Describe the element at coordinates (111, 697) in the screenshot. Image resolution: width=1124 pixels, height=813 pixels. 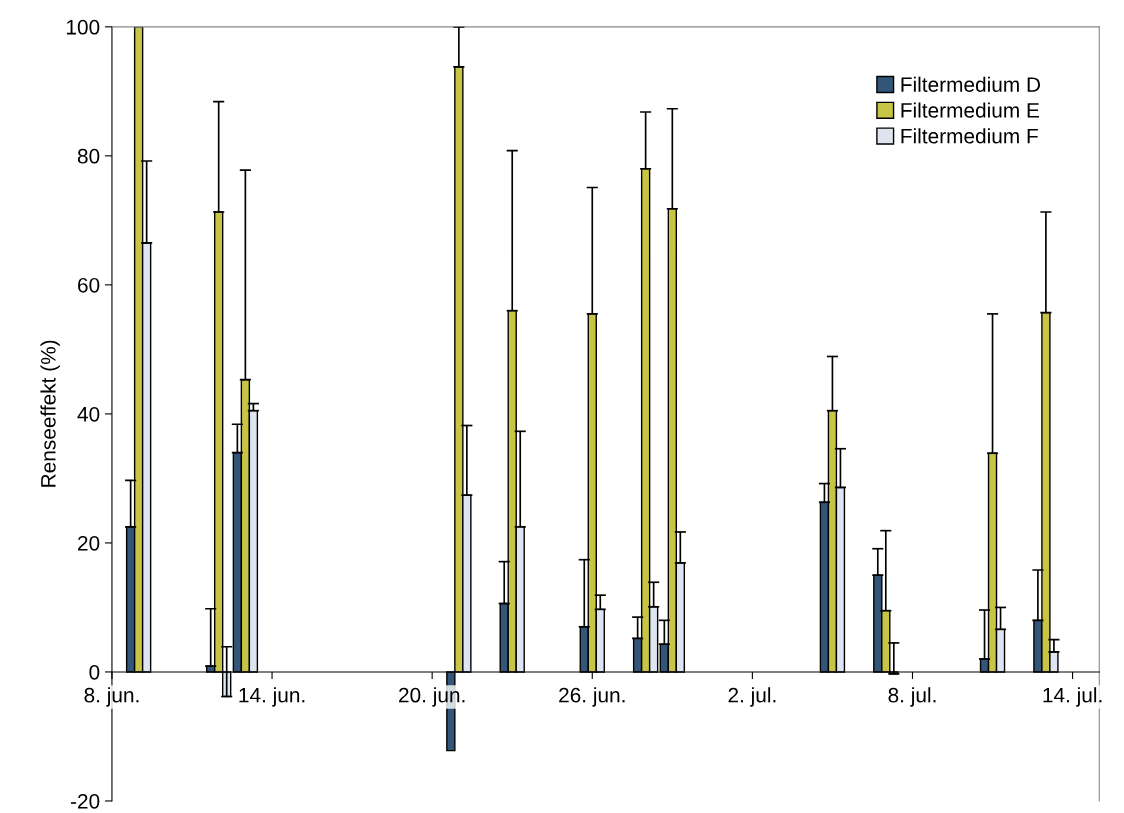
I see `x-tick-label: 8. jun.` at that location.